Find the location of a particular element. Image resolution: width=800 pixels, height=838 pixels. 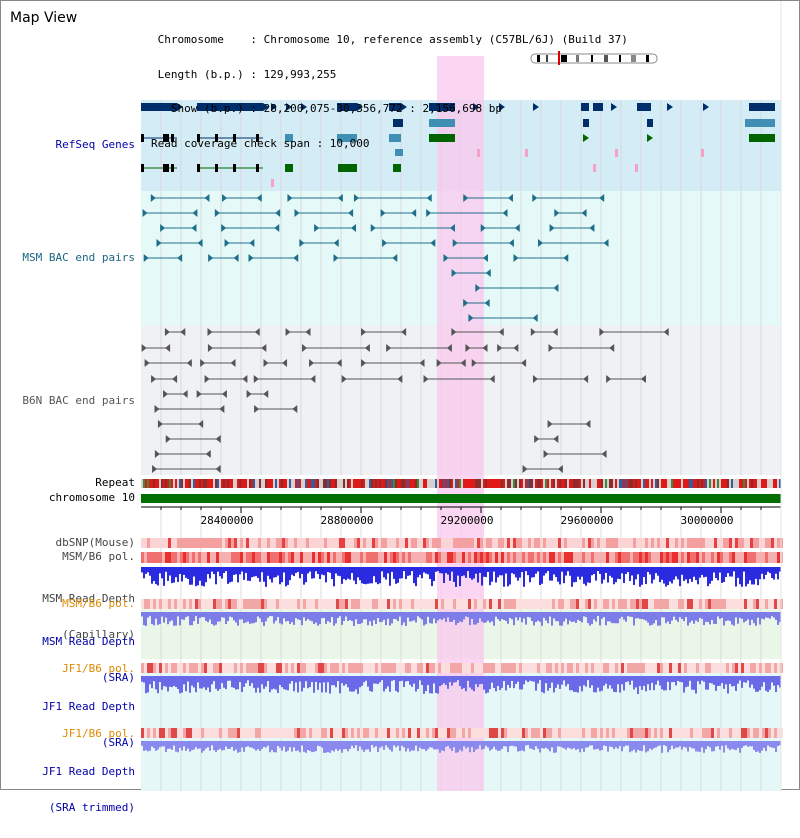

track-label-b6n-bac: B6N BAC end pairs is located at coordinates (78, 400).